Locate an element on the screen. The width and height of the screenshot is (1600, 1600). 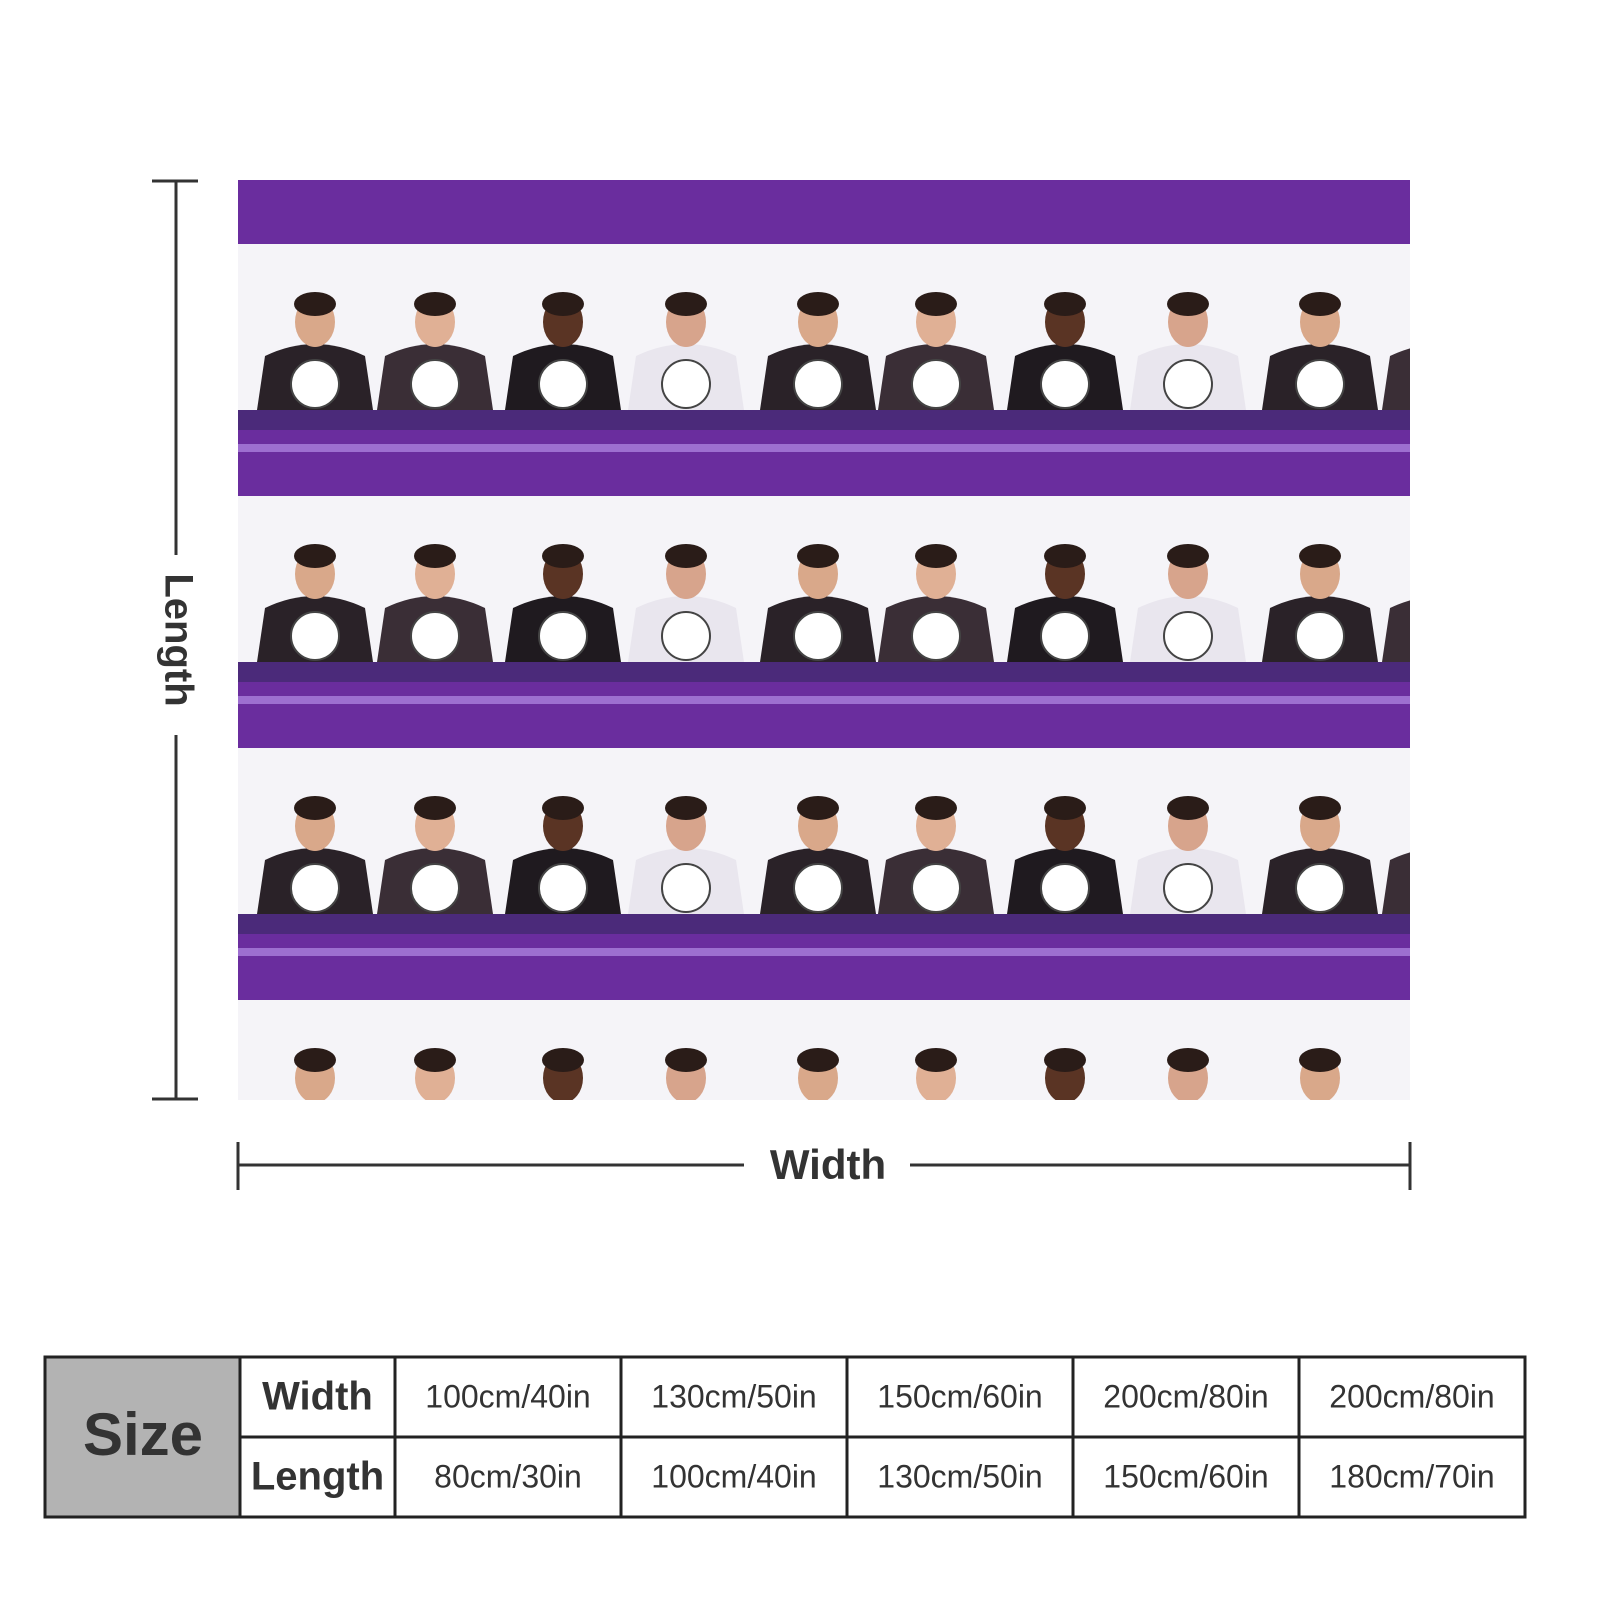
size-cell: 200cm/80in is located at coordinates (1185, 1396).